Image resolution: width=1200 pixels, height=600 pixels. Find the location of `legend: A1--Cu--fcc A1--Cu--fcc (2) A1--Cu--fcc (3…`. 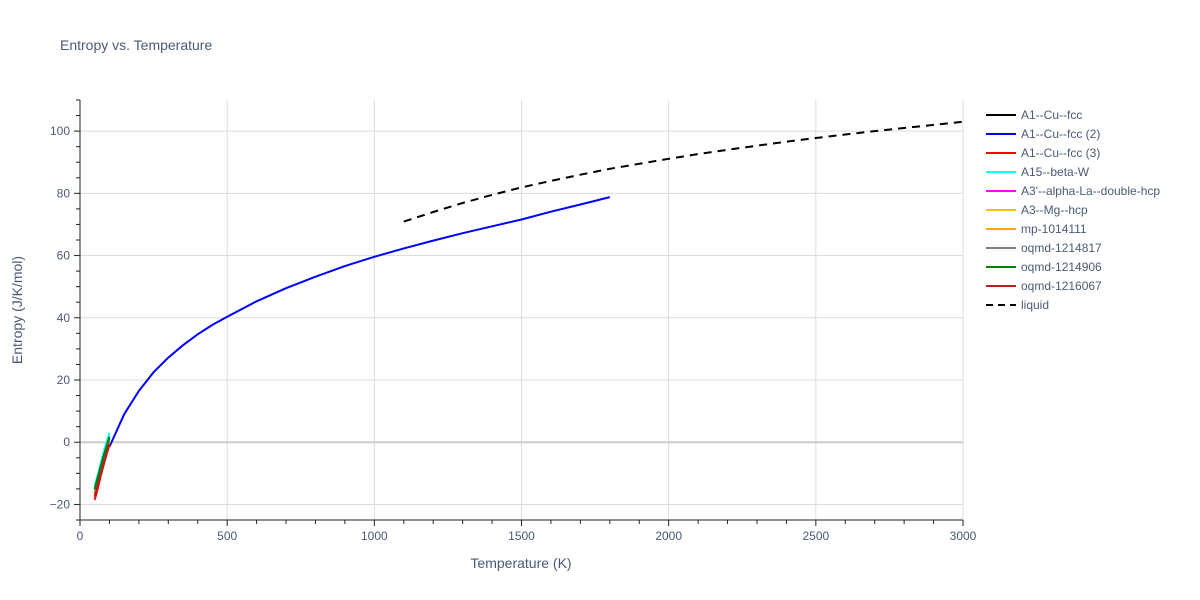

legend: A1--Cu--fcc A1--Cu--fcc (2) A1--Cu--fcc (3… is located at coordinates (1073, 210).